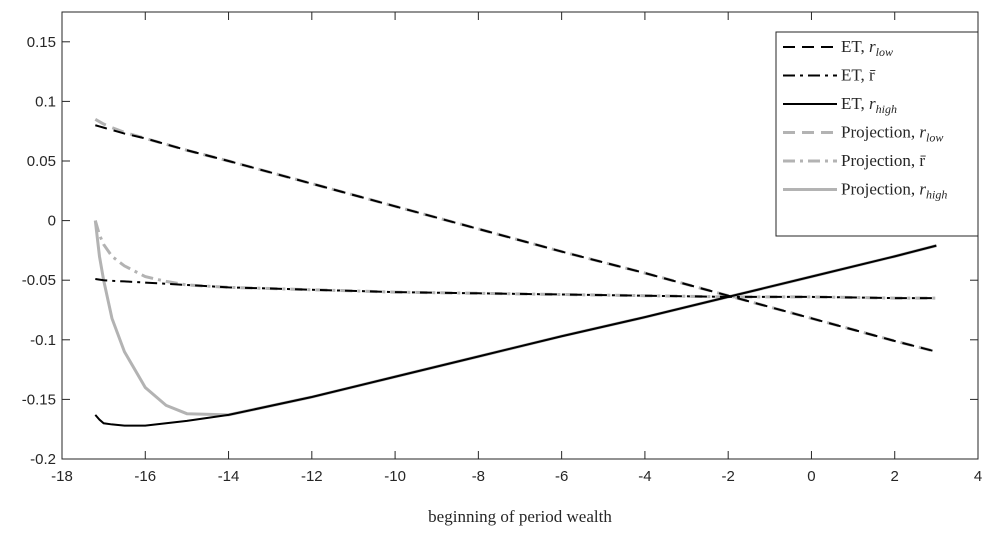 The width and height of the screenshot is (1008, 538). I want to click on x-tick-label: 2, so click(895, 476).